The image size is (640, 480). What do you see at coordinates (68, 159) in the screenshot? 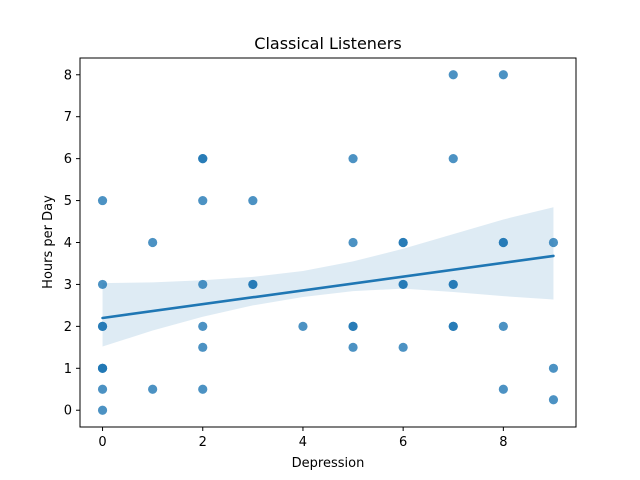
I see `y-tick-label: 6` at bounding box center [68, 159].